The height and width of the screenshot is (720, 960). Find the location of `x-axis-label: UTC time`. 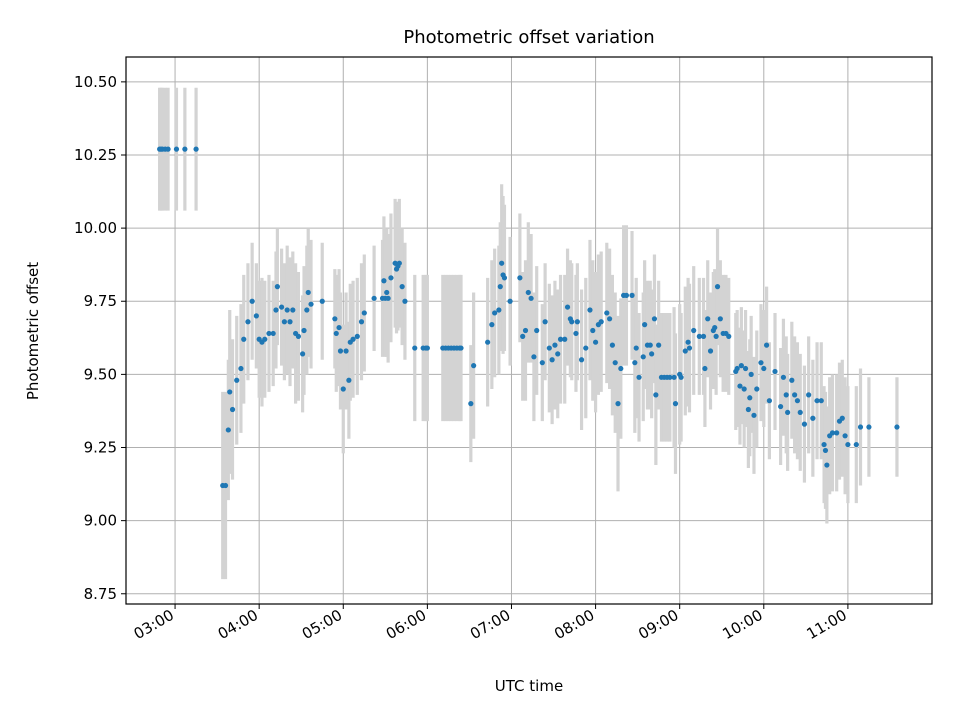

x-axis-label: UTC time is located at coordinates (529, 686).